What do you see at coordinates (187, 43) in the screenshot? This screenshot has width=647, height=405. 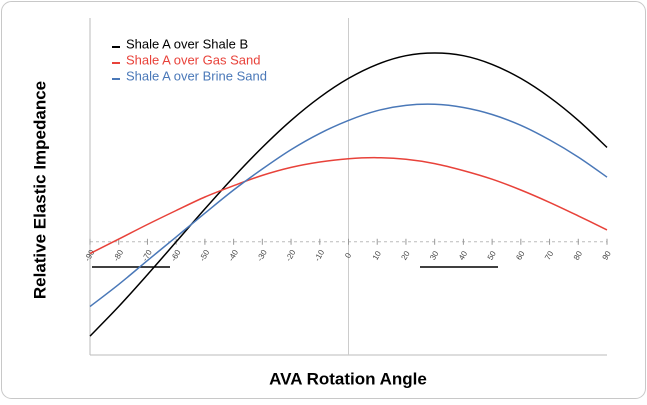 I see `legend-label: Shale A over Shale B` at bounding box center [187, 43].